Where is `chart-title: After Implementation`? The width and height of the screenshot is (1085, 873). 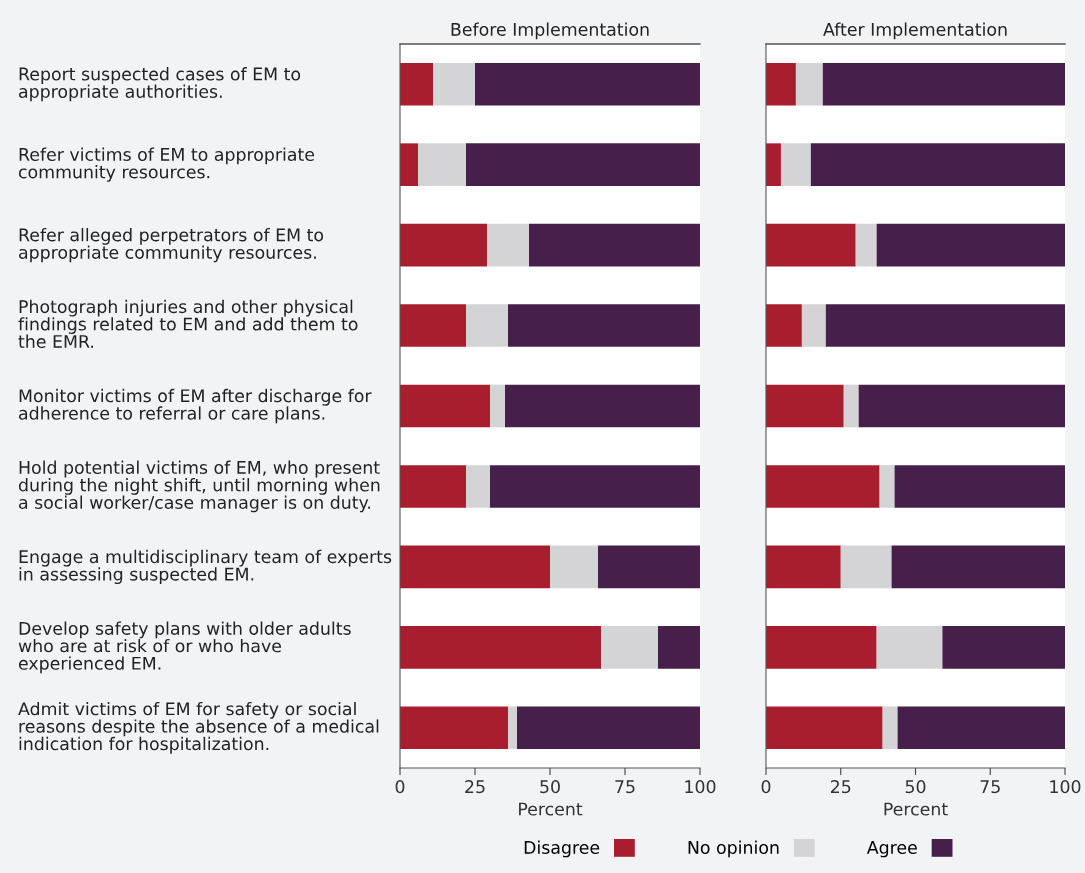
chart-title: After Implementation is located at coordinates (915, 31).